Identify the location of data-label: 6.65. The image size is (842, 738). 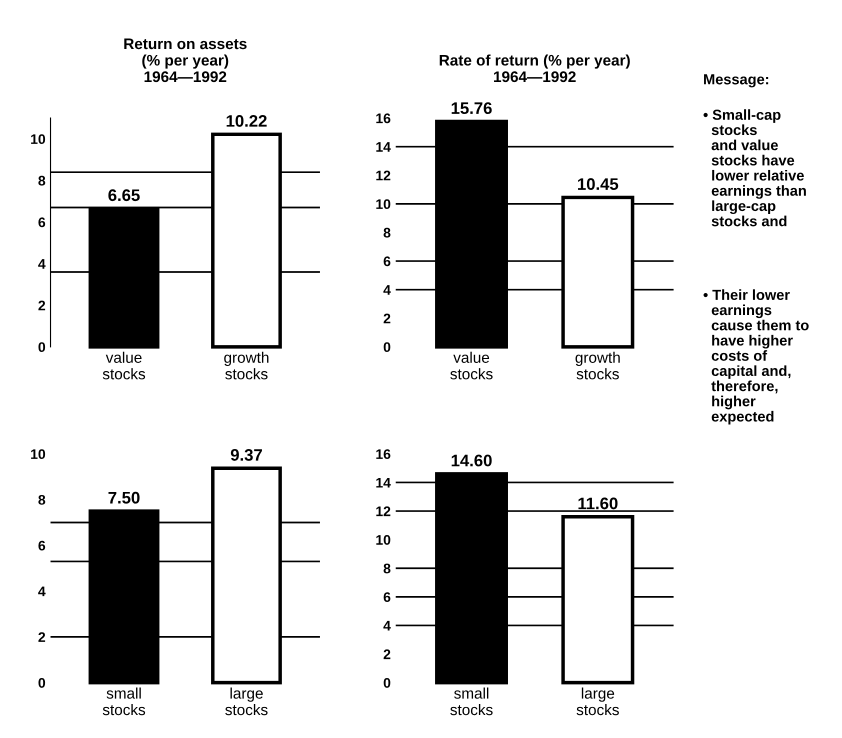
(124, 195).